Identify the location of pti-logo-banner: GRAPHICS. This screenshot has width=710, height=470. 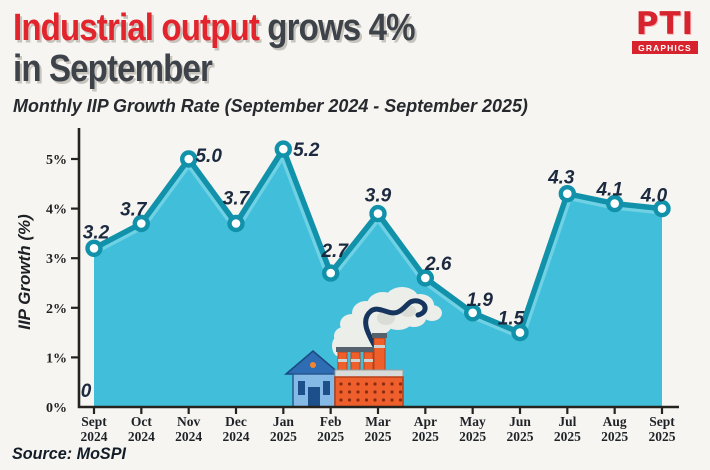
(665, 47).